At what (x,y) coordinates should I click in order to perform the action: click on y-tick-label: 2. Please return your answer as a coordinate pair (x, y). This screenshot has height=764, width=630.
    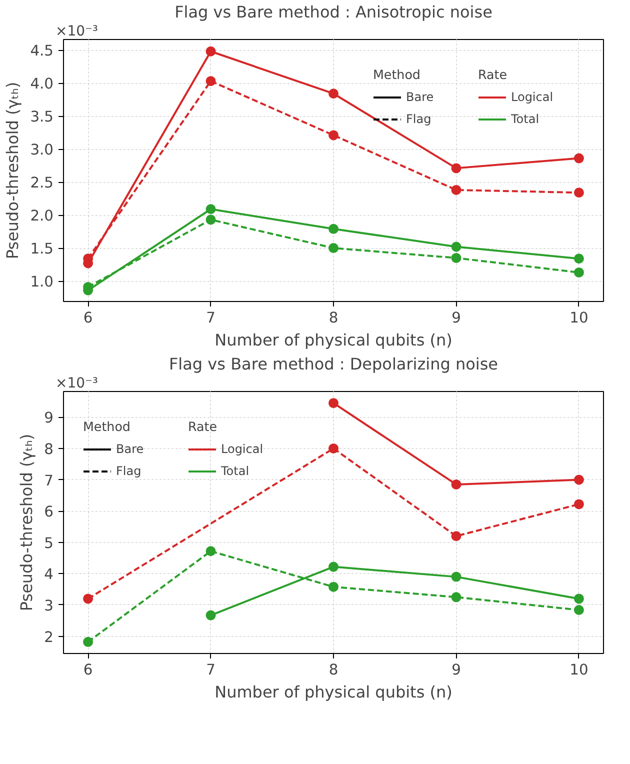
    Looking at the image, I should click on (49, 637).